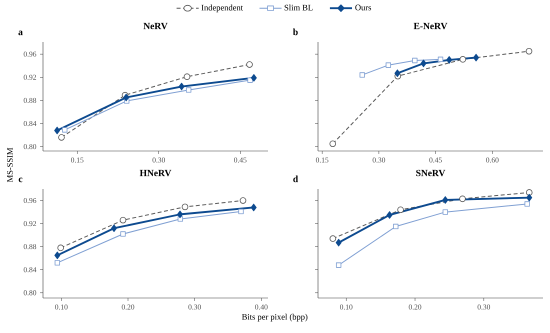  What do you see at coordinates (222, 8) in the screenshot?
I see `legend-label: Independent` at bounding box center [222, 8].